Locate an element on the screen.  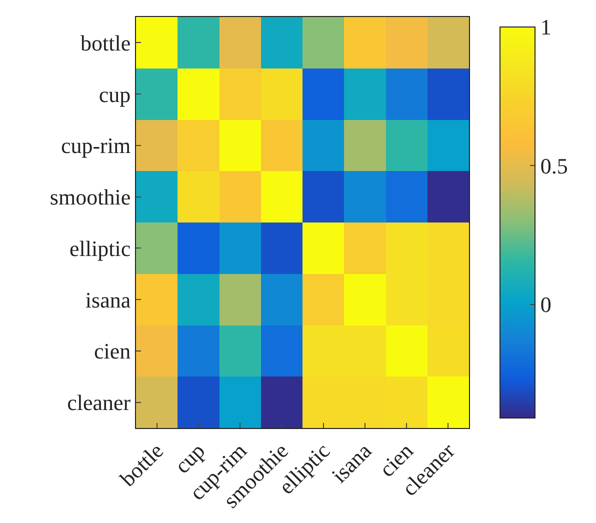
y-tick-label: cleaner is located at coordinates (99, 403).